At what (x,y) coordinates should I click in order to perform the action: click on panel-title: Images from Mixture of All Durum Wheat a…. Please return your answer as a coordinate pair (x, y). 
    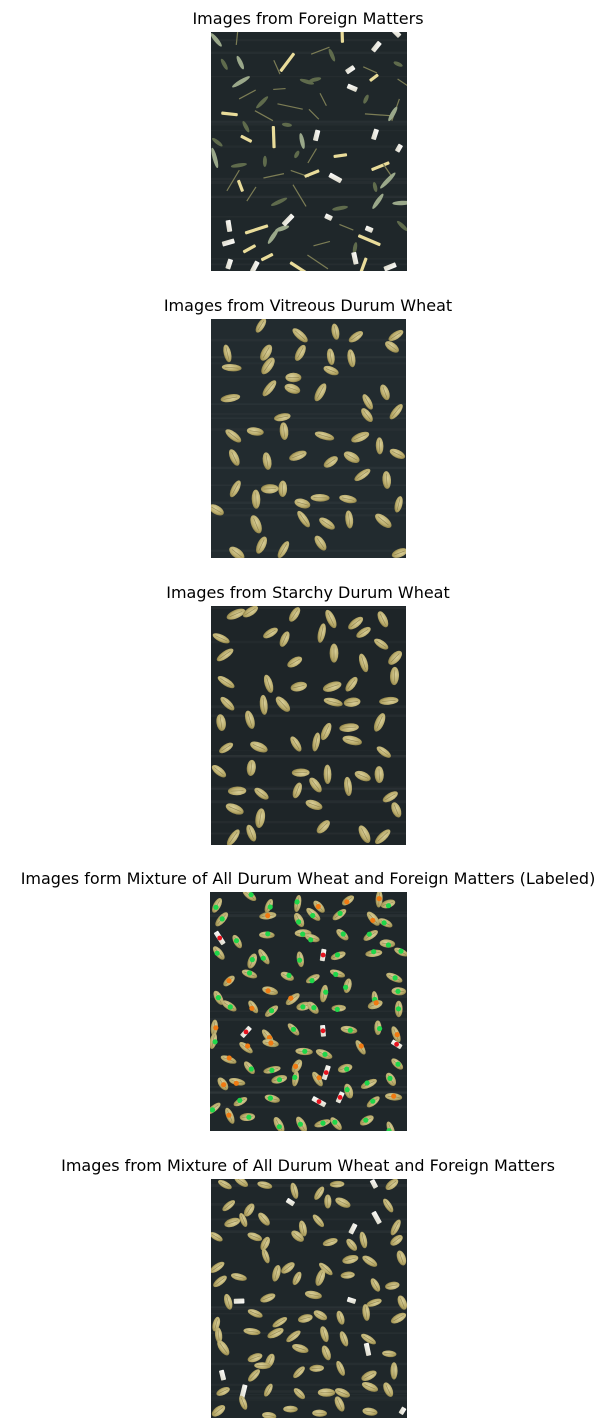
    Looking at the image, I should click on (308, 1165).